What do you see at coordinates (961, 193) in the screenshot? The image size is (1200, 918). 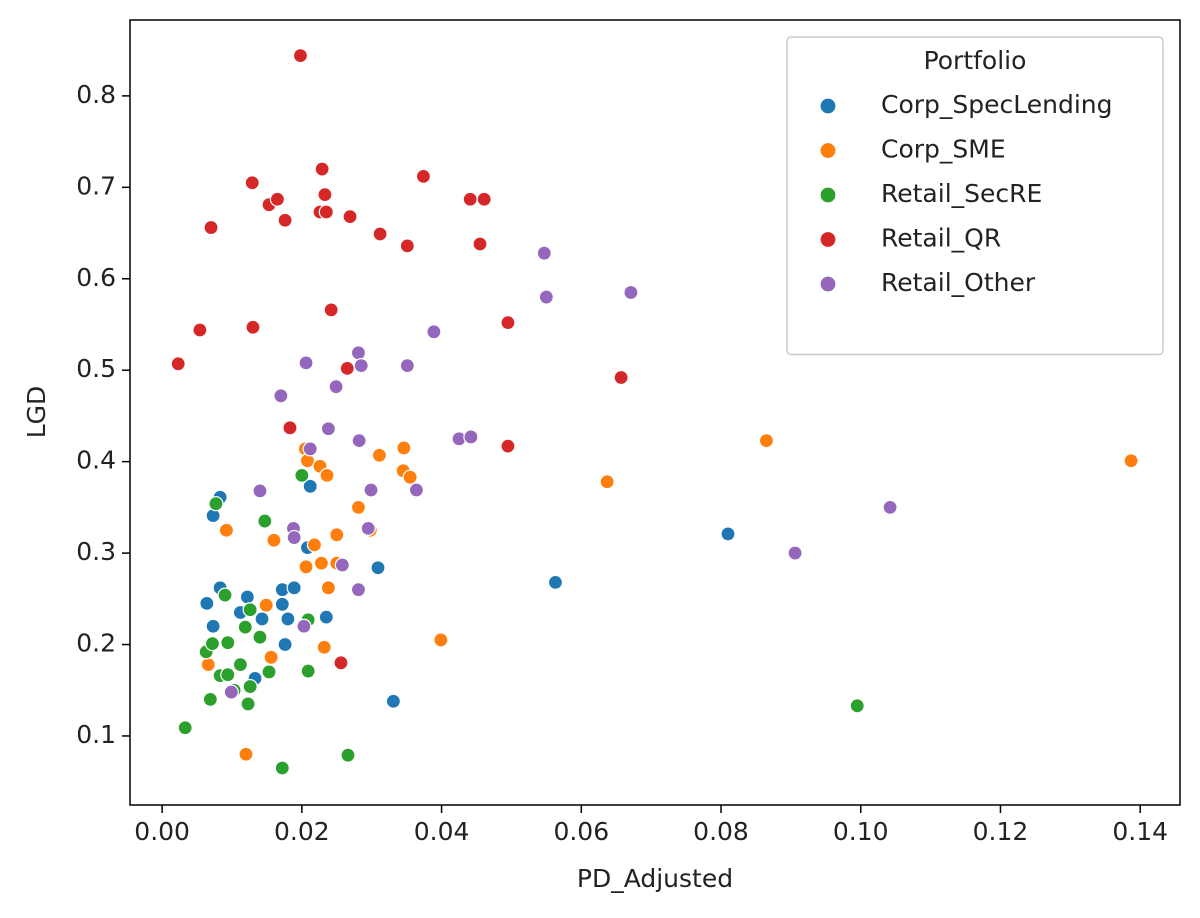 I see `legend-label: Retail_SecRE` at bounding box center [961, 193].